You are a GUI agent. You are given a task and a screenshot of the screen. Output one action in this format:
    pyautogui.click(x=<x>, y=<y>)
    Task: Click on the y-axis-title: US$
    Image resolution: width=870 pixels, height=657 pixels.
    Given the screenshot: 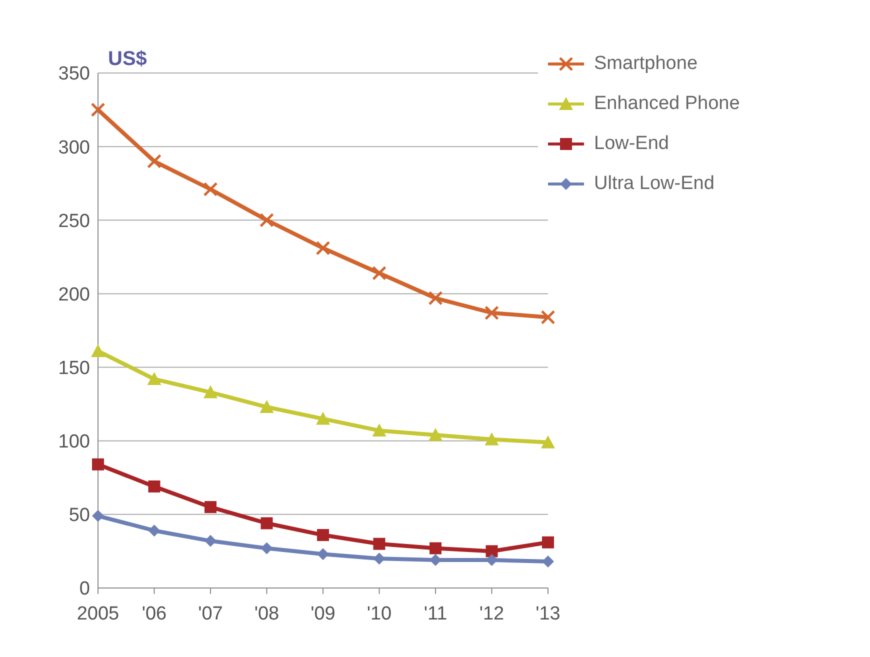 What is the action you would take?
    pyautogui.click(x=127, y=59)
    